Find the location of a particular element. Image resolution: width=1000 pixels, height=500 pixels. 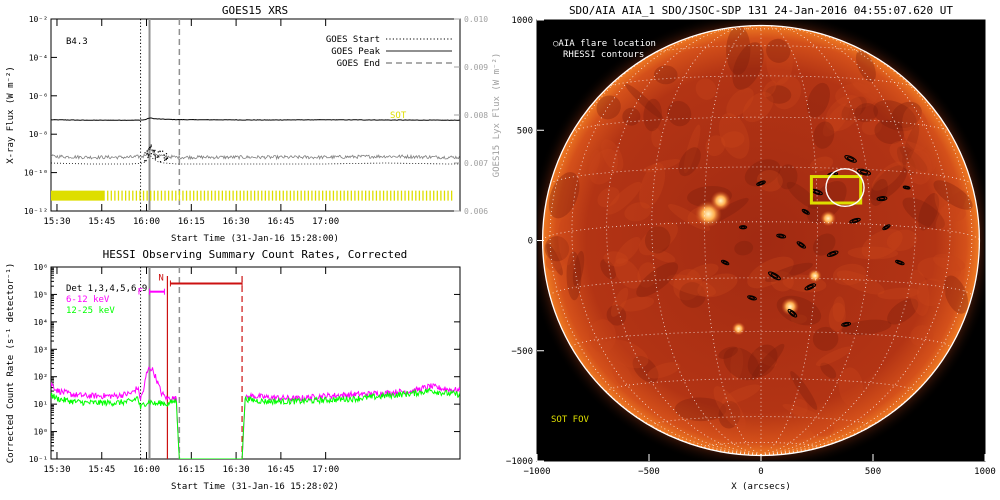

aia-xlabel: X (arcsecs) is located at coordinates (761, 487).